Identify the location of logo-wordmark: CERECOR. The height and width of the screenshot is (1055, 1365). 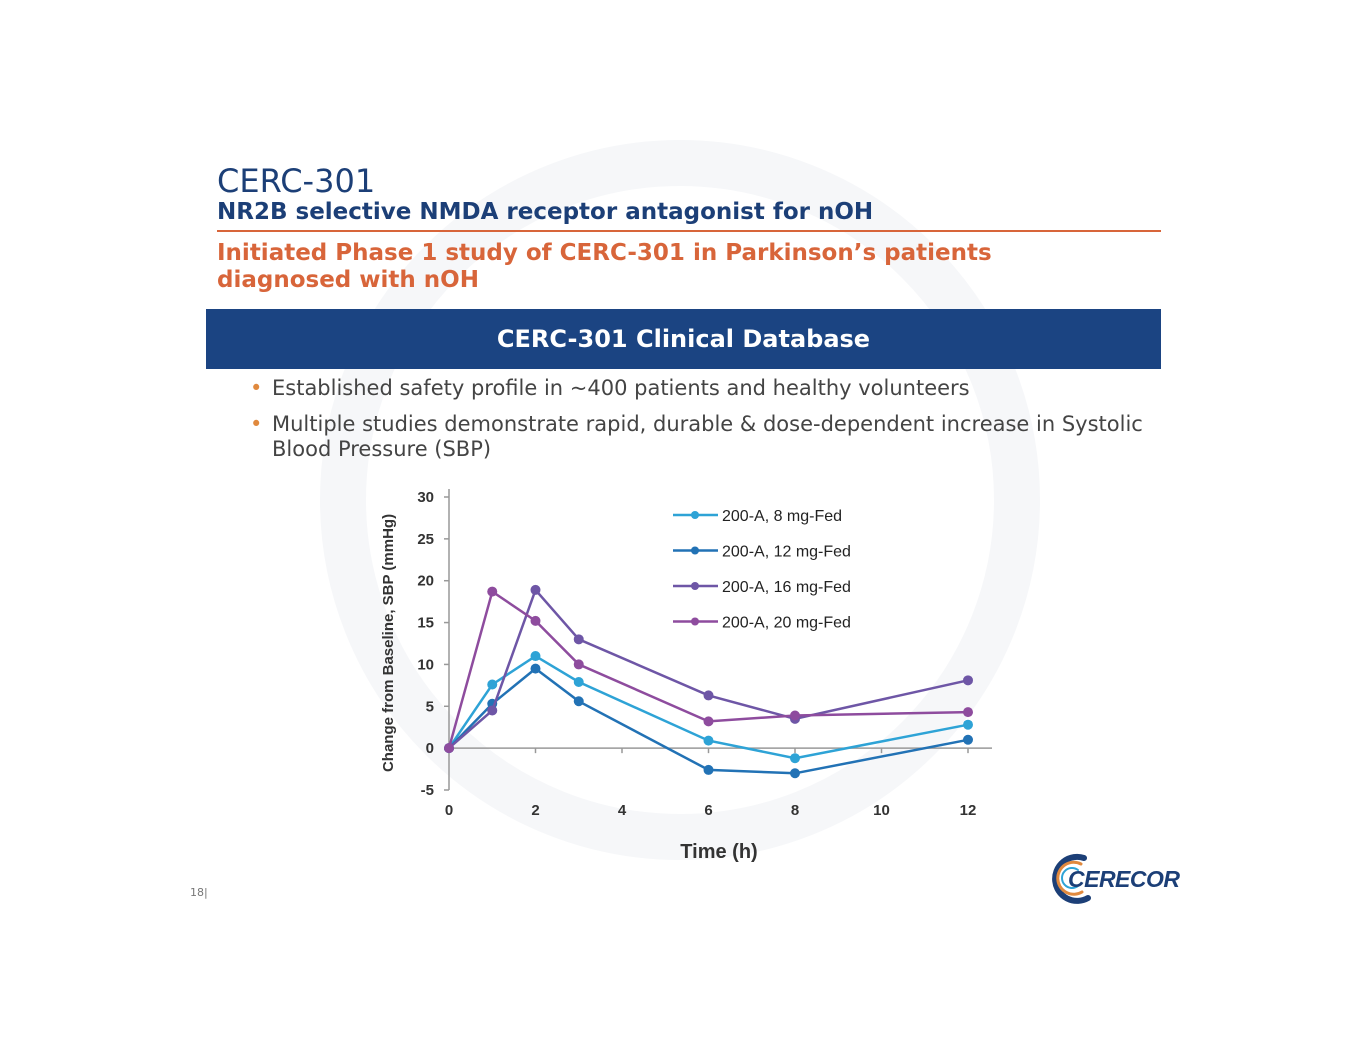
(1124, 879).